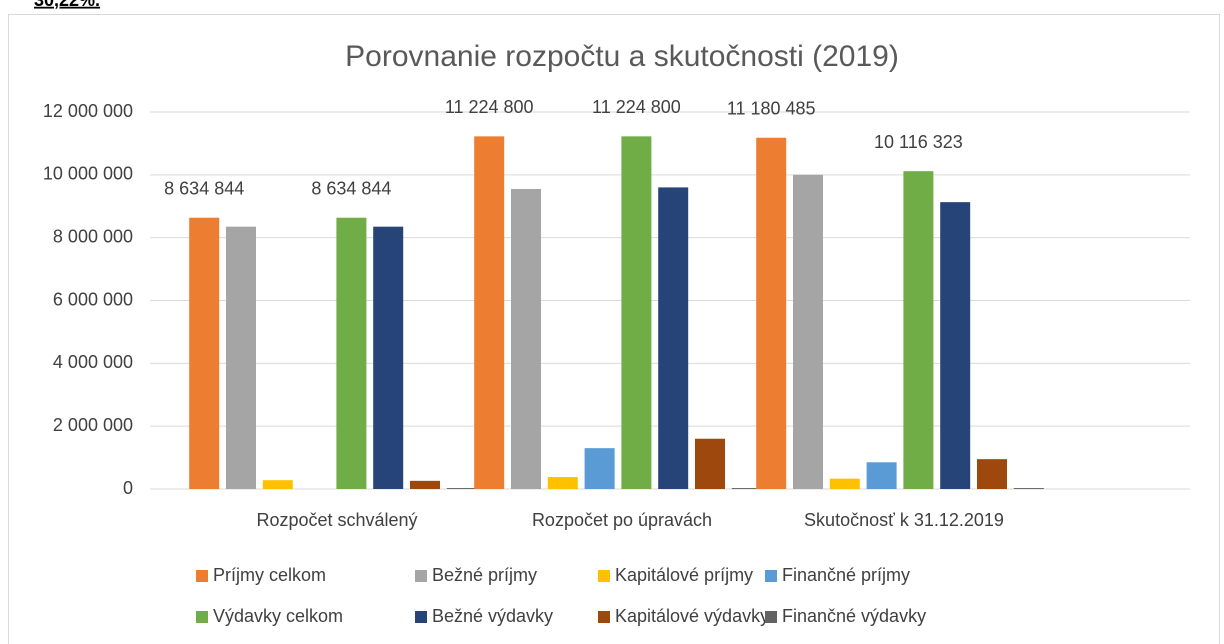 This screenshot has height=644, width=1224. Describe the element at coordinates (88, 174) in the screenshot. I see `y-tick-label: 10 000 000` at that location.